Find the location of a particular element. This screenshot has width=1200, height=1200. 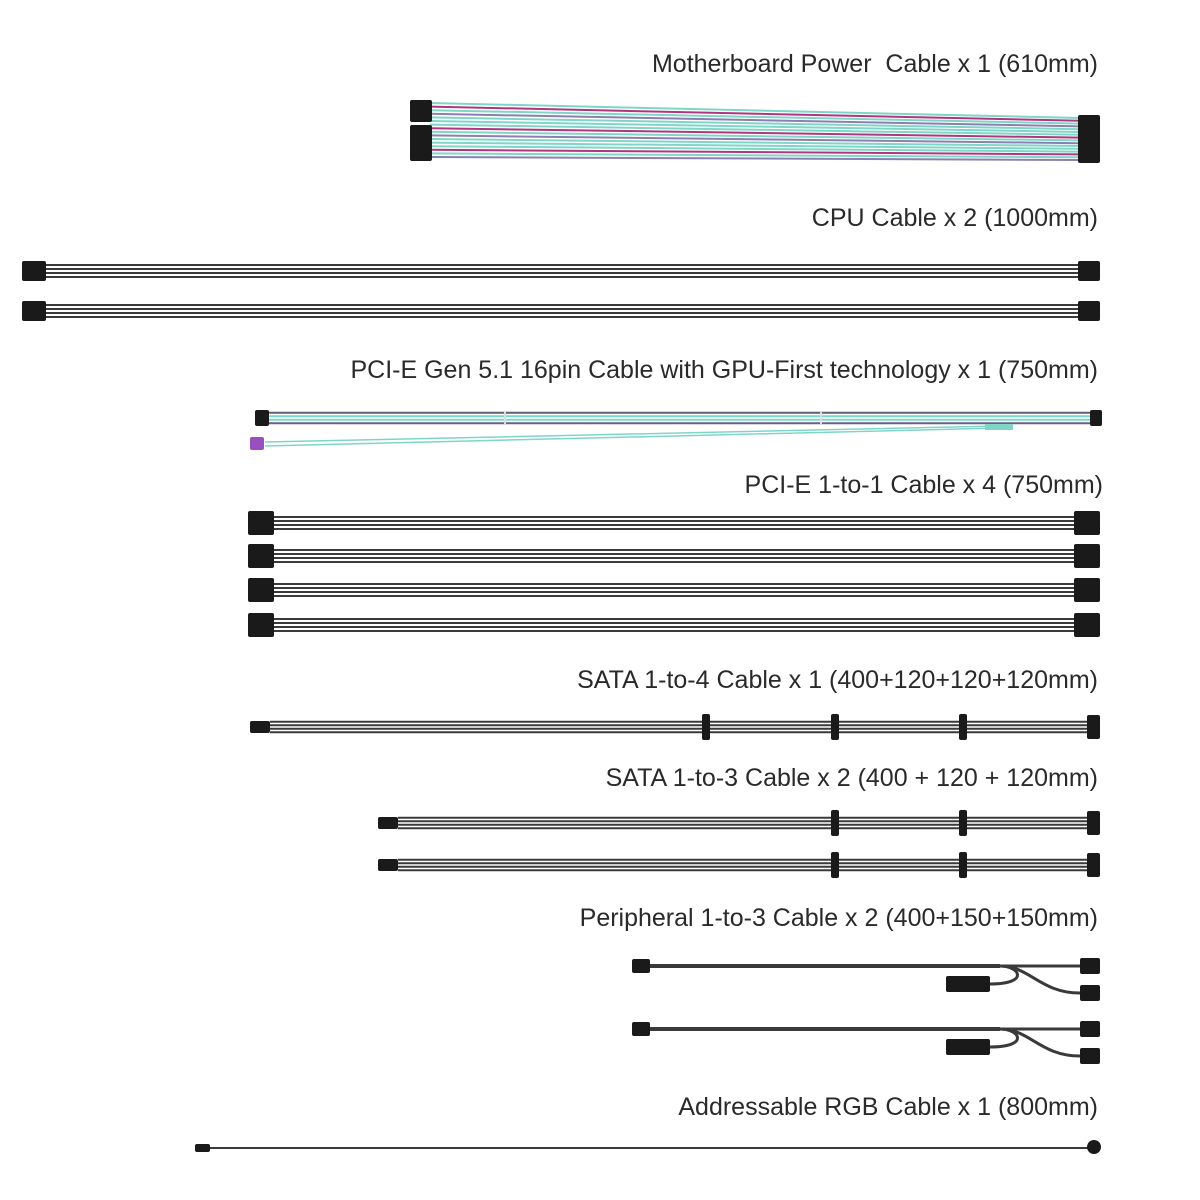

motherboard-connector-left-large is located at coordinates (421, 143).